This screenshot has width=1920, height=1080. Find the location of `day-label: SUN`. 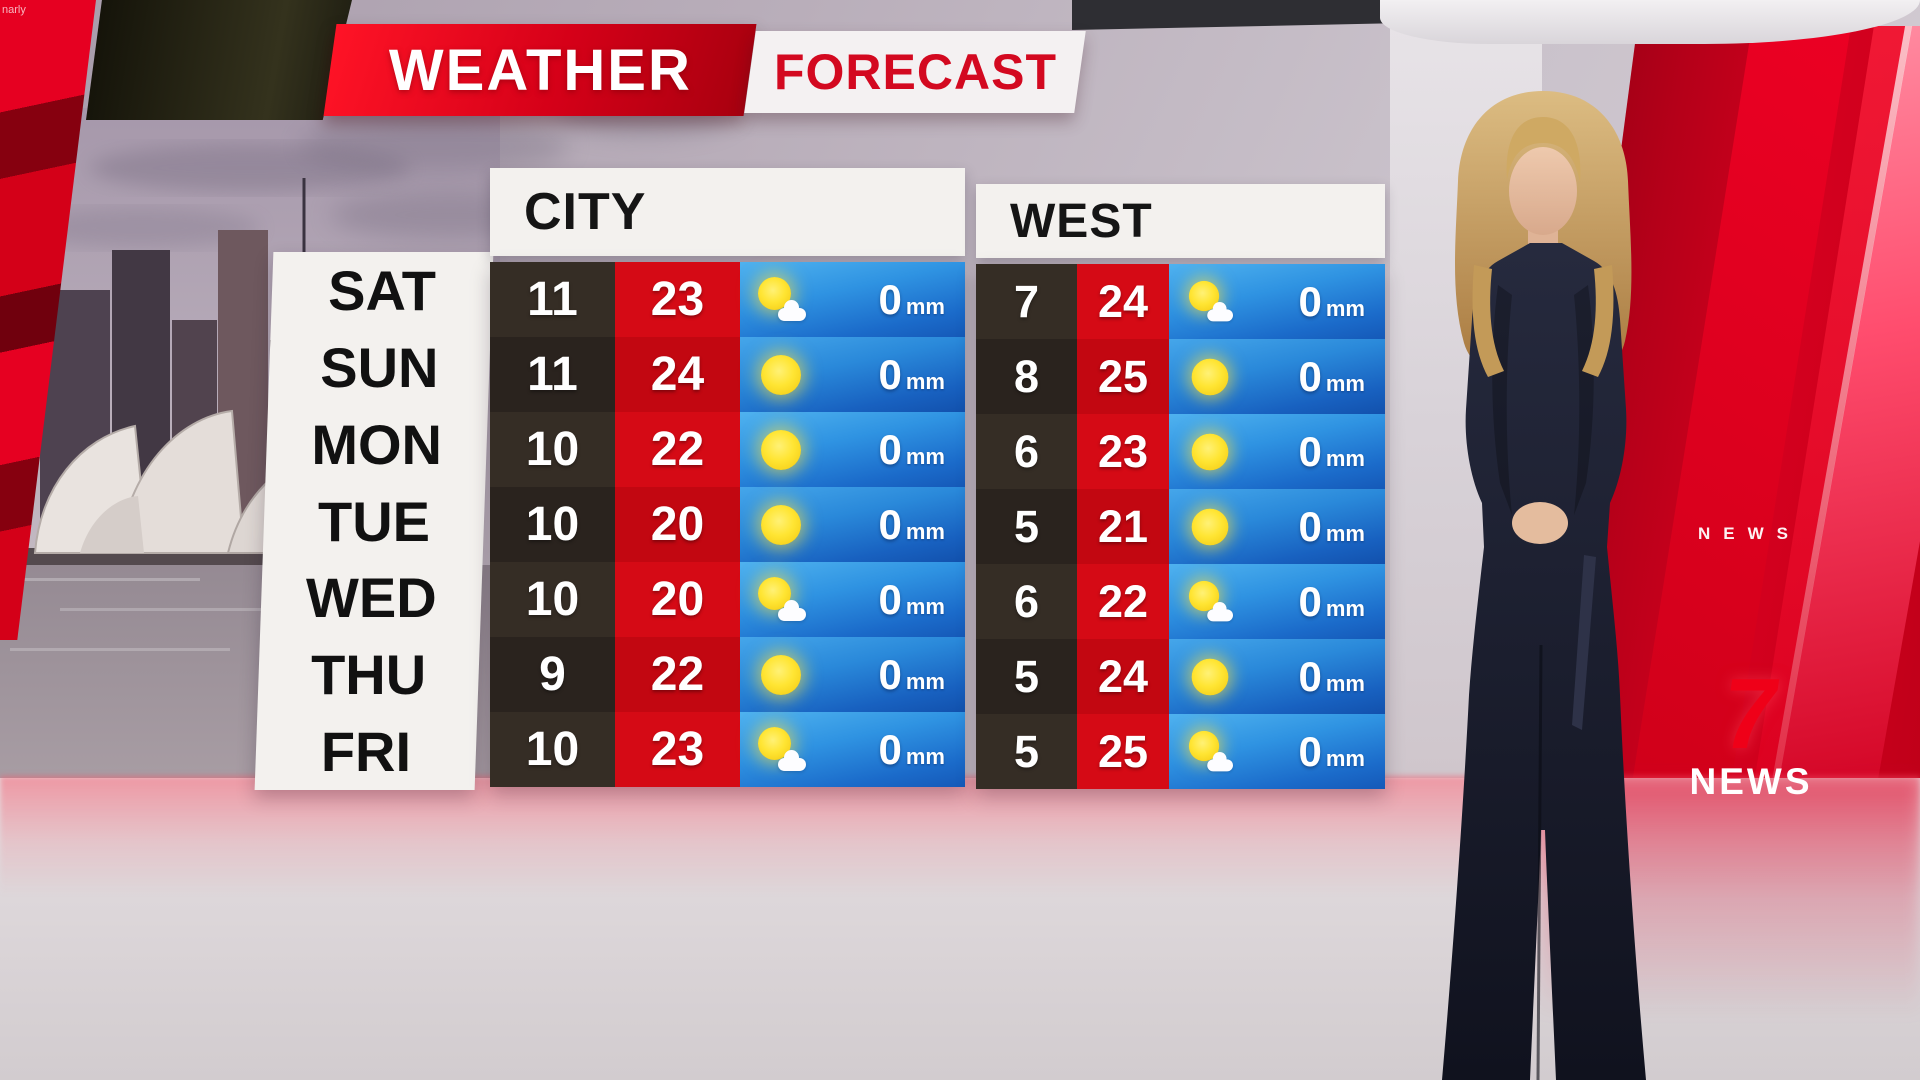

day-label: SUN is located at coordinates (379, 367).